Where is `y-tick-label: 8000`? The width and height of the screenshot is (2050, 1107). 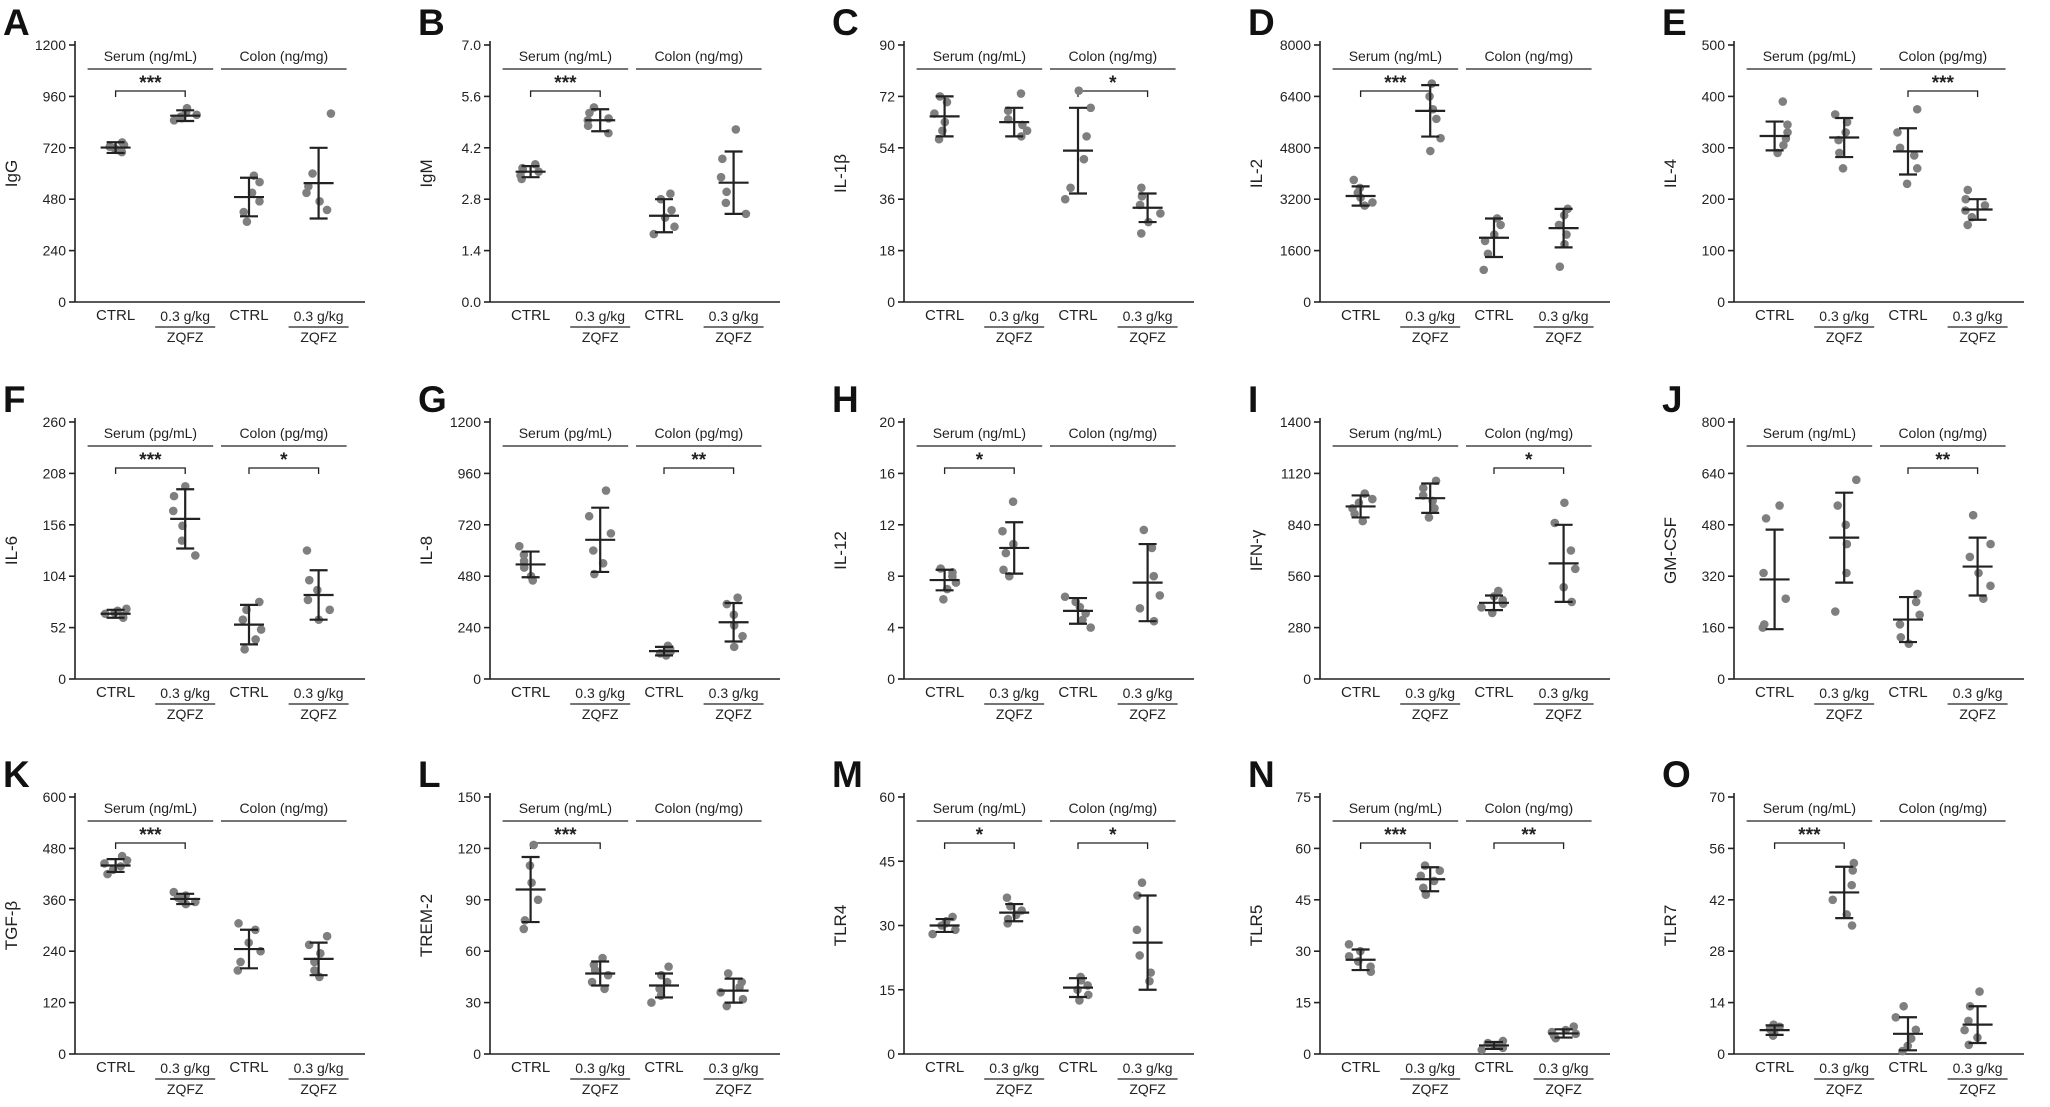 y-tick-label: 8000 is located at coordinates (1295, 45).